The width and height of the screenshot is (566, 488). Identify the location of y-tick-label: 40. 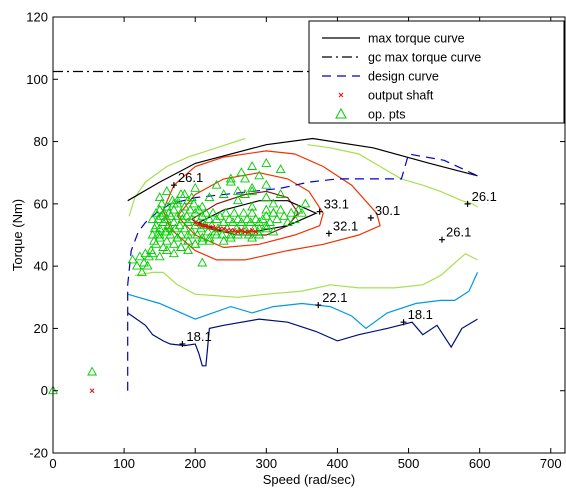
(41, 266).